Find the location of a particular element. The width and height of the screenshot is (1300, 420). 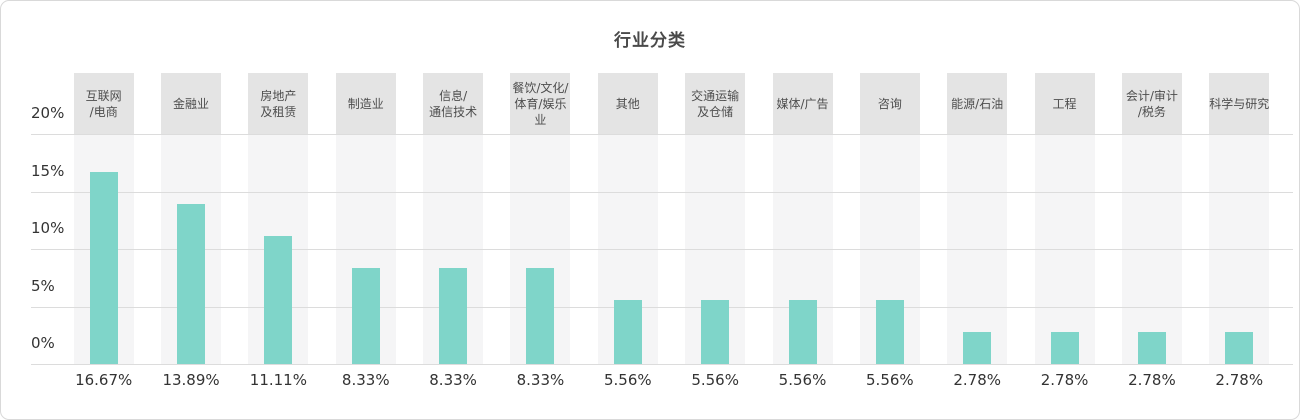

category-header: 互联网/电商 is located at coordinates (103, 103).